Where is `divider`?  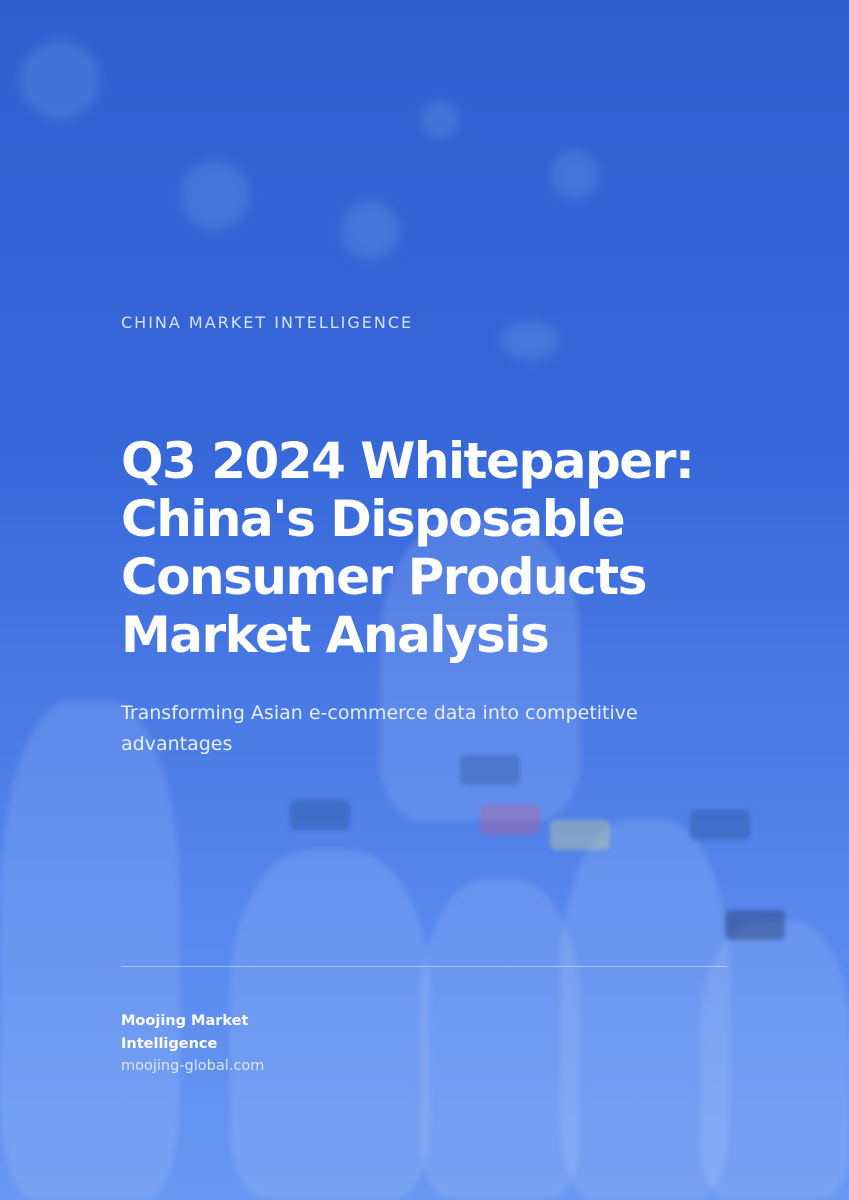
divider is located at coordinates (424, 966).